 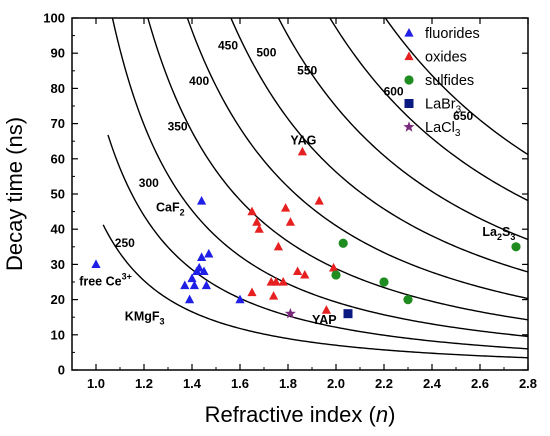 What do you see at coordinates (105, 280) in the screenshot?
I see `annotation-free-ce: free Ce3+` at bounding box center [105, 280].